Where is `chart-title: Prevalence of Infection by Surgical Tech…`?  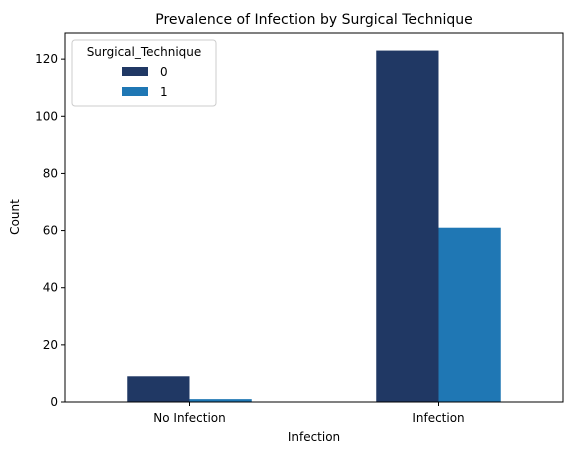
chart-title: Prevalence of Infection by Surgical Tech… is located at coordinates (314, 20).